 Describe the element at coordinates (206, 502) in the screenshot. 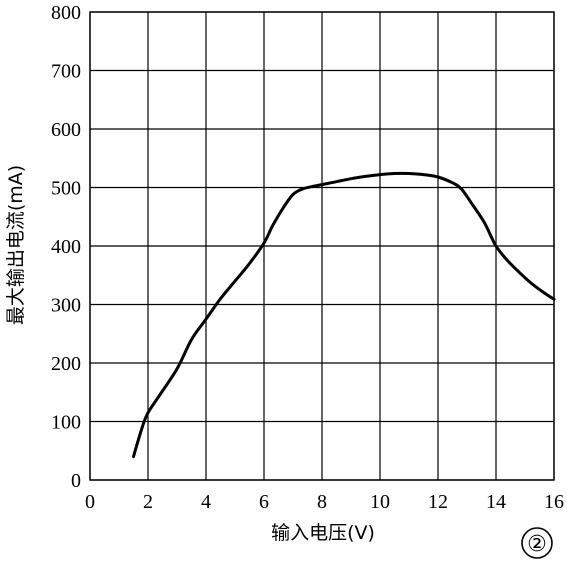

I see `x-tick-label: 4` at that location.